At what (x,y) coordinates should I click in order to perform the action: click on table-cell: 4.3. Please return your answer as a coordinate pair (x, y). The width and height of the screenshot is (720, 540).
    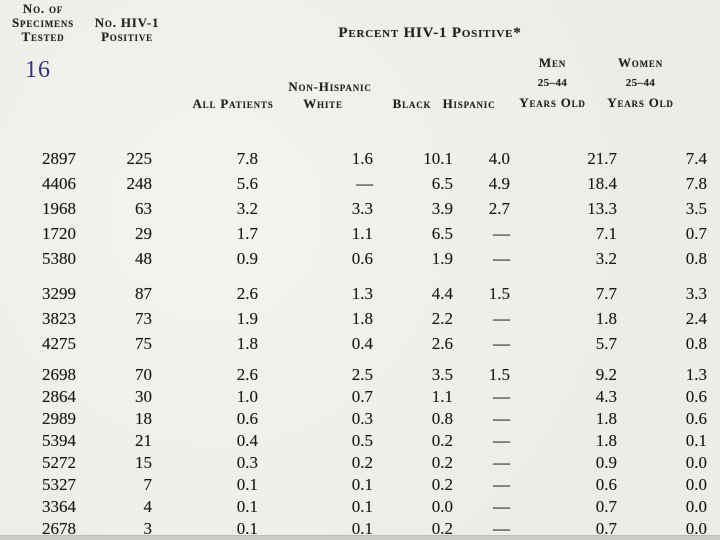
    Looking at the image, I should click on (606, 396).